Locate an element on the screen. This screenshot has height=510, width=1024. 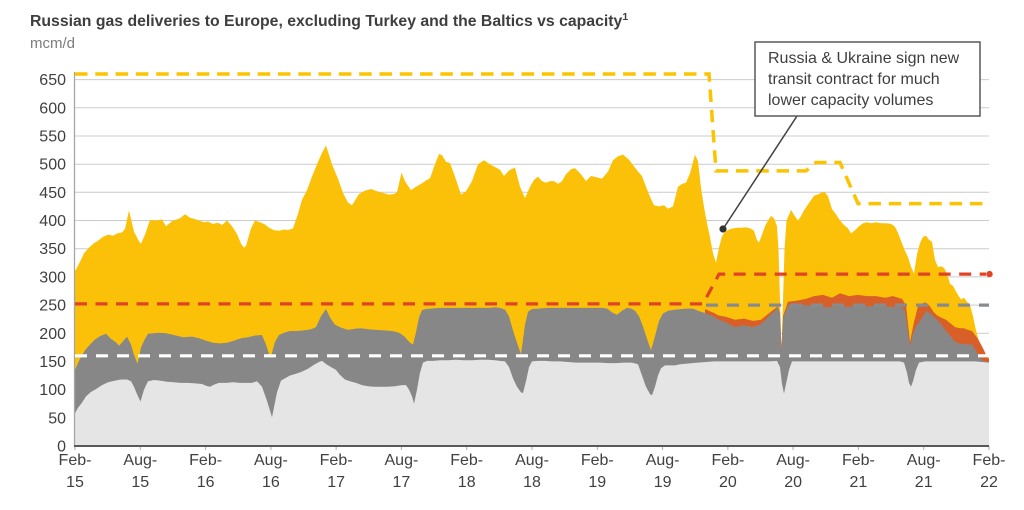
svg-text: 550 is located at coordinates (52, 137).